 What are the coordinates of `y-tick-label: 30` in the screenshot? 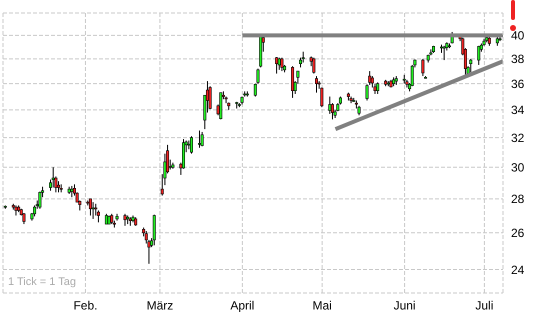 It's located at (518, 167).